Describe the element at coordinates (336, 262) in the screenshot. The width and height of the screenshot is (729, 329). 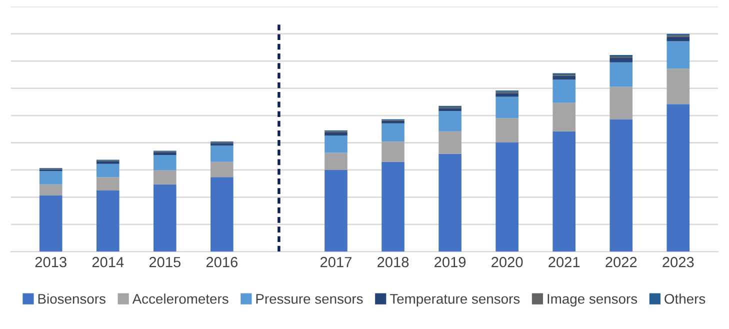
I see `x-tick-label: 2017` at that location.